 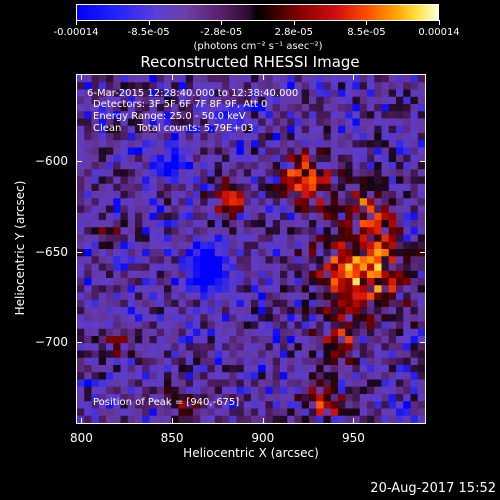 What do you see at coordinates (294, 22) in the screenshot?
I see `colorbar-tick` at bounding box center [294, 22].